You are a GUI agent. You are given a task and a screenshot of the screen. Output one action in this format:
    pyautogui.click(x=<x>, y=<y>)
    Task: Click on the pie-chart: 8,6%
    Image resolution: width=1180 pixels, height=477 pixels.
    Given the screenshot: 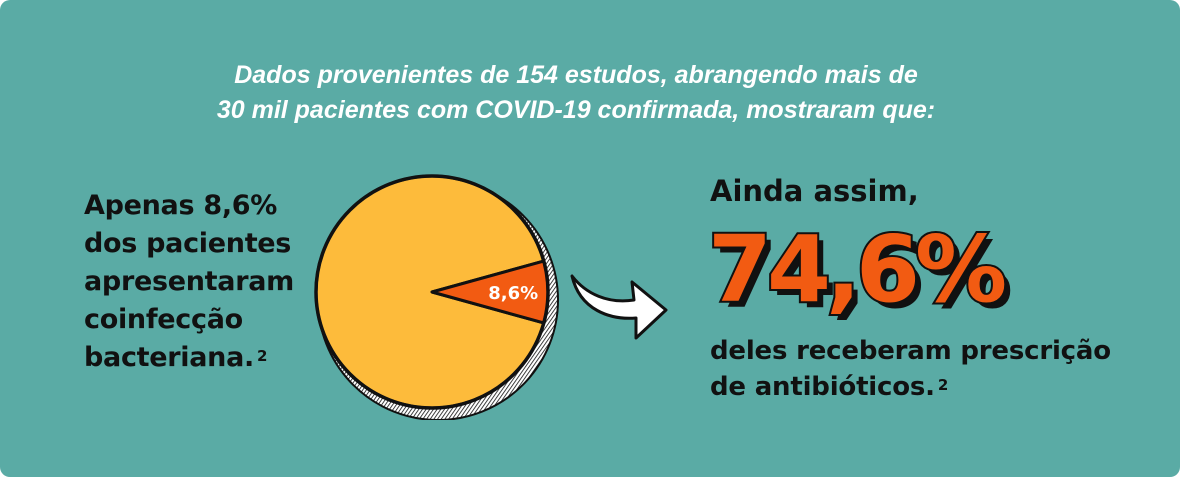 What is the action you would take?
    pyautogui.click(x=436, y=297)
    